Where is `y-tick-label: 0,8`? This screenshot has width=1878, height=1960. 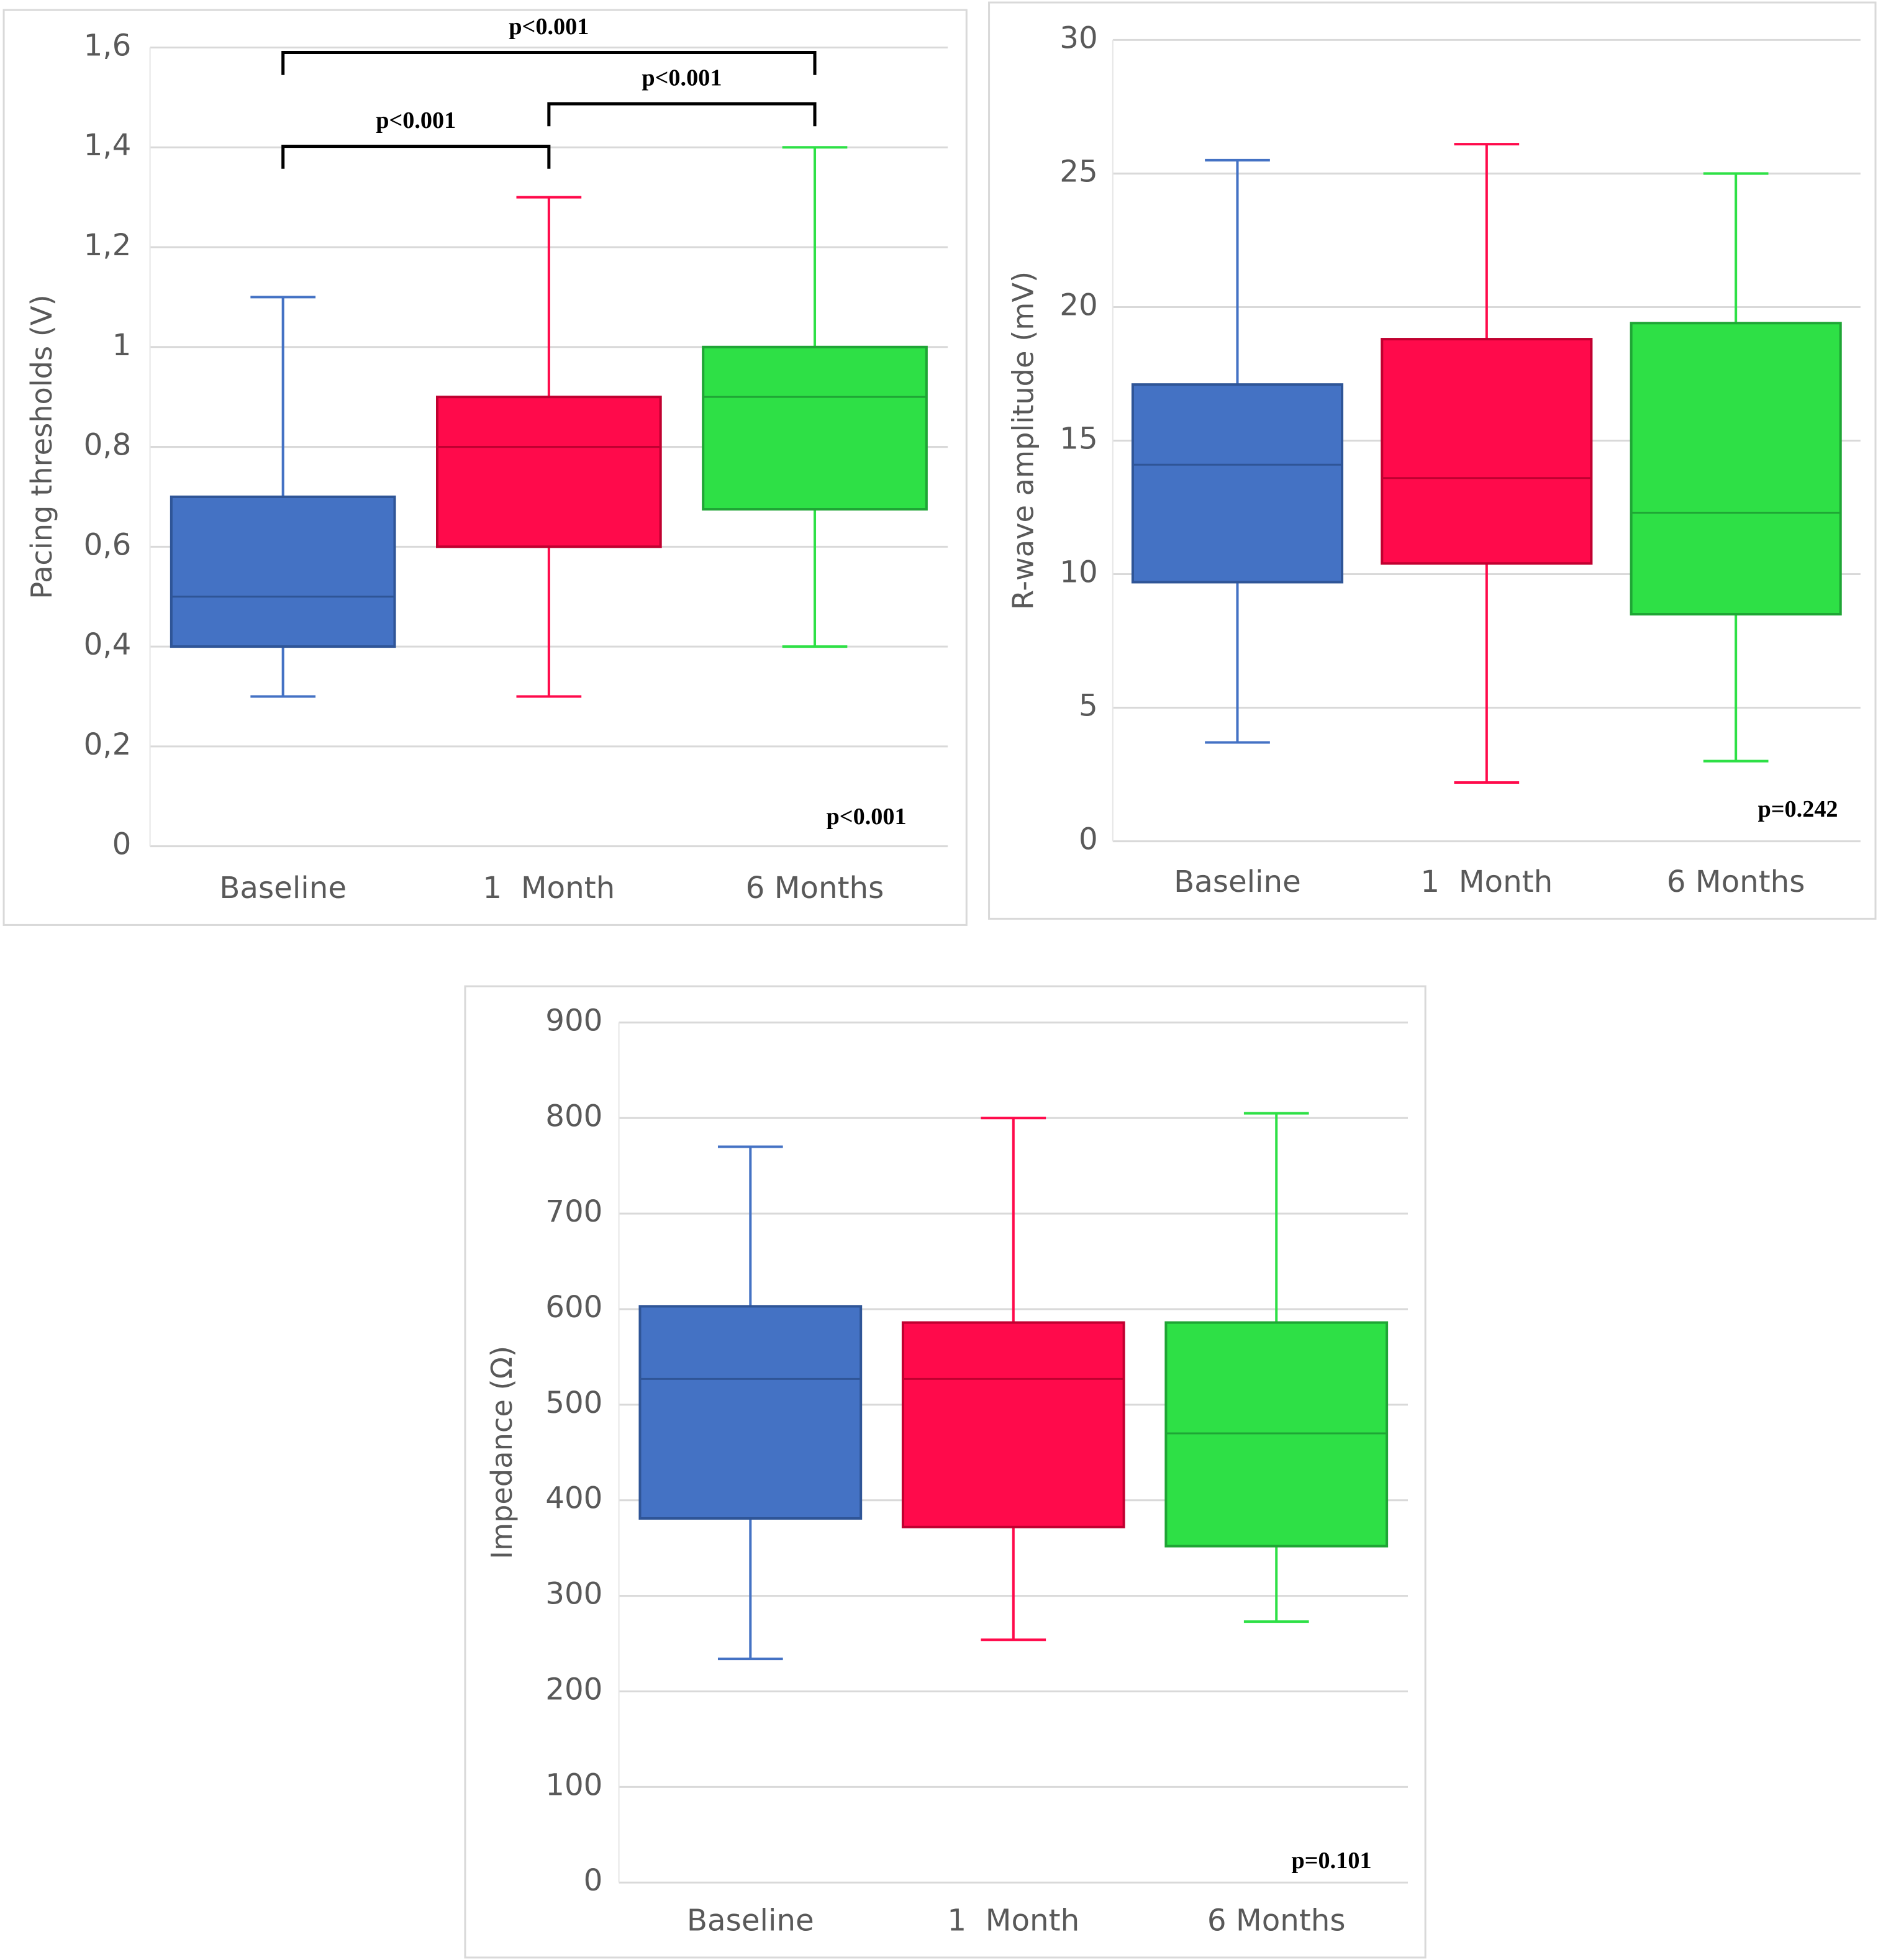 y-tick-label: 0,8 is located at coordinates (108, 445).